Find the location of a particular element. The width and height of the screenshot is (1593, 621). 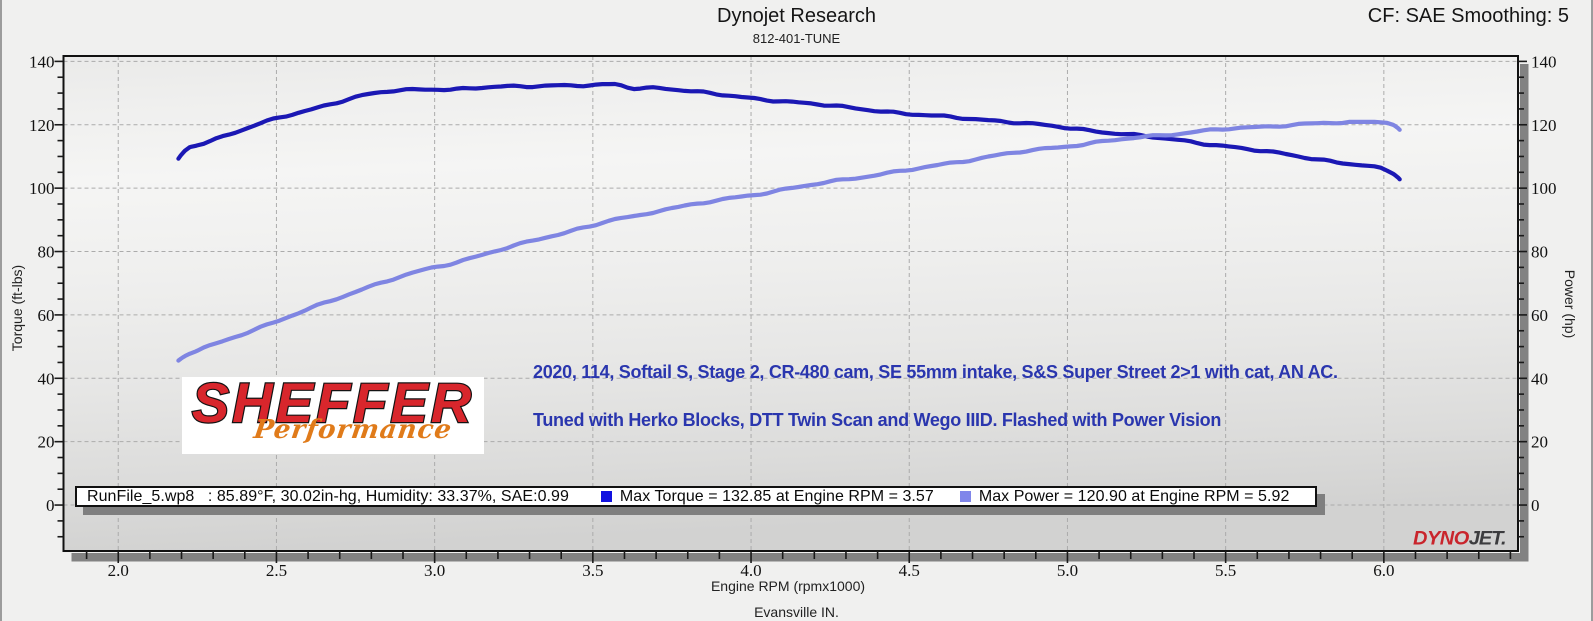

y-tick-label-right: 60 is located at coordinates (1539, 315).